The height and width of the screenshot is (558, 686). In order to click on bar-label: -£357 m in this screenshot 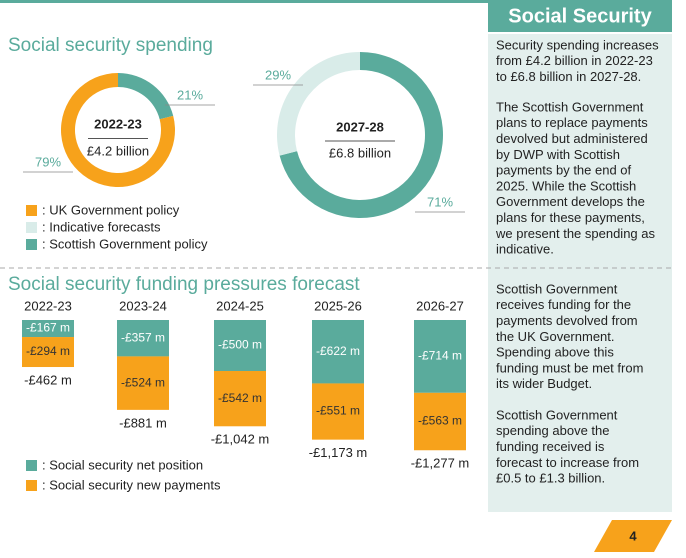, I will do `click(143, 337)`.